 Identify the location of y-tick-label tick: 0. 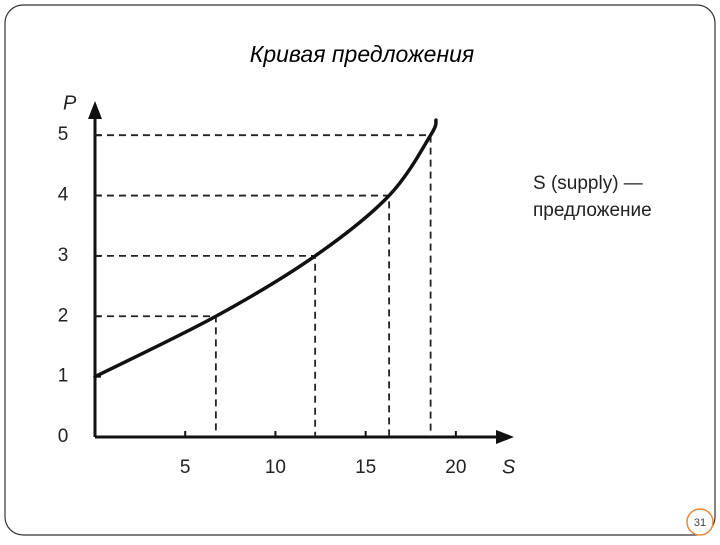
(63, 436).